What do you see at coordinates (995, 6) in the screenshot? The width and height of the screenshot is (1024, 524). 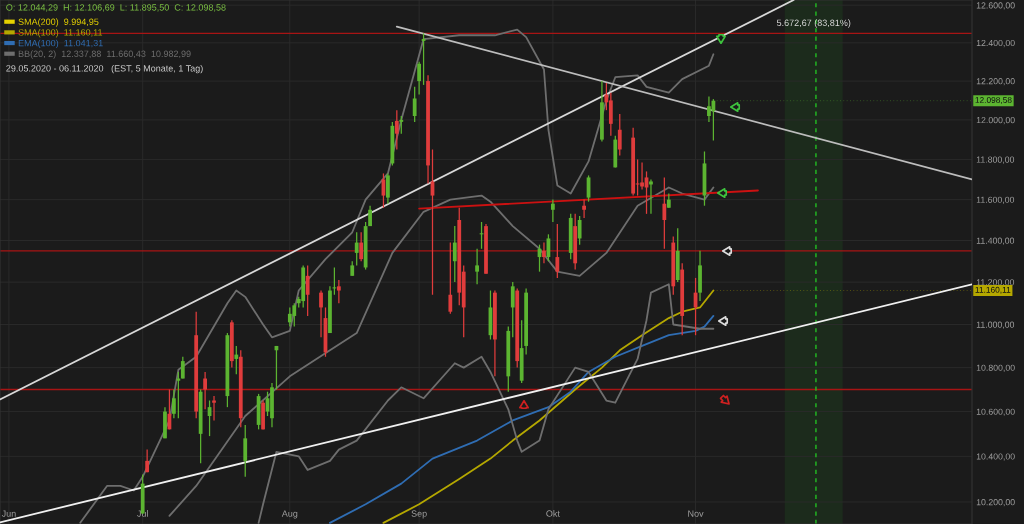 I see `y-tick-label: 12.600,00` at bounding box center [995, 6].